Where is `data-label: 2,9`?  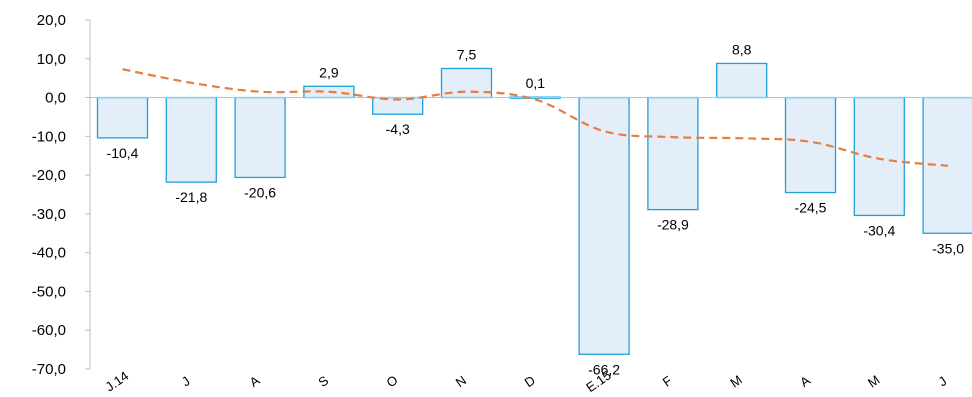 data-label: 2,9 is located at coordinates (329, 72).